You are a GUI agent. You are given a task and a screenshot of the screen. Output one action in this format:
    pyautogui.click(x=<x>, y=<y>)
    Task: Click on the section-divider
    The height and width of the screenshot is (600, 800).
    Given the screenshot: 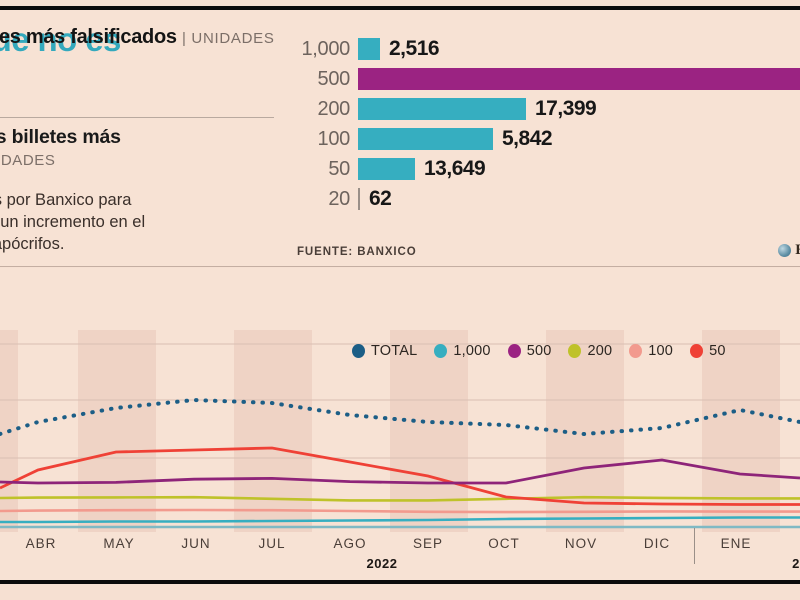 What is the action you would take?
    pyautogui.click(x=400, y=266)
    